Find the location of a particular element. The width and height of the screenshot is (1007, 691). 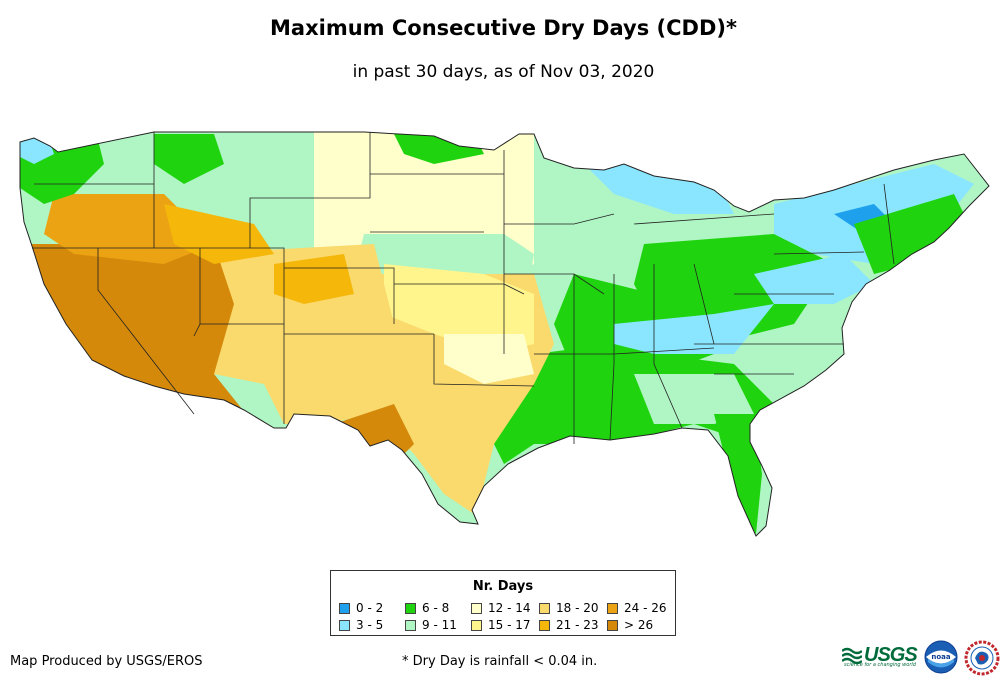

dry-day-footnote: * Dry Day is rainfall < 0.04 in. is located at coordinates (500, 661).